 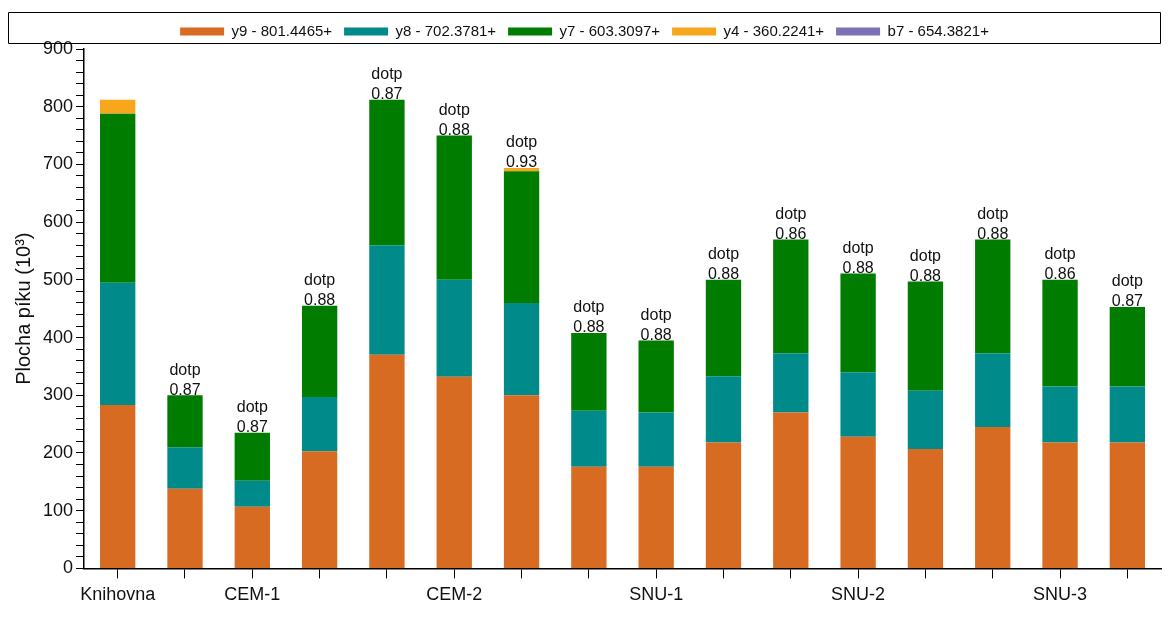 I want to click on y-tick-label: 400, so click(x=58, y=336).